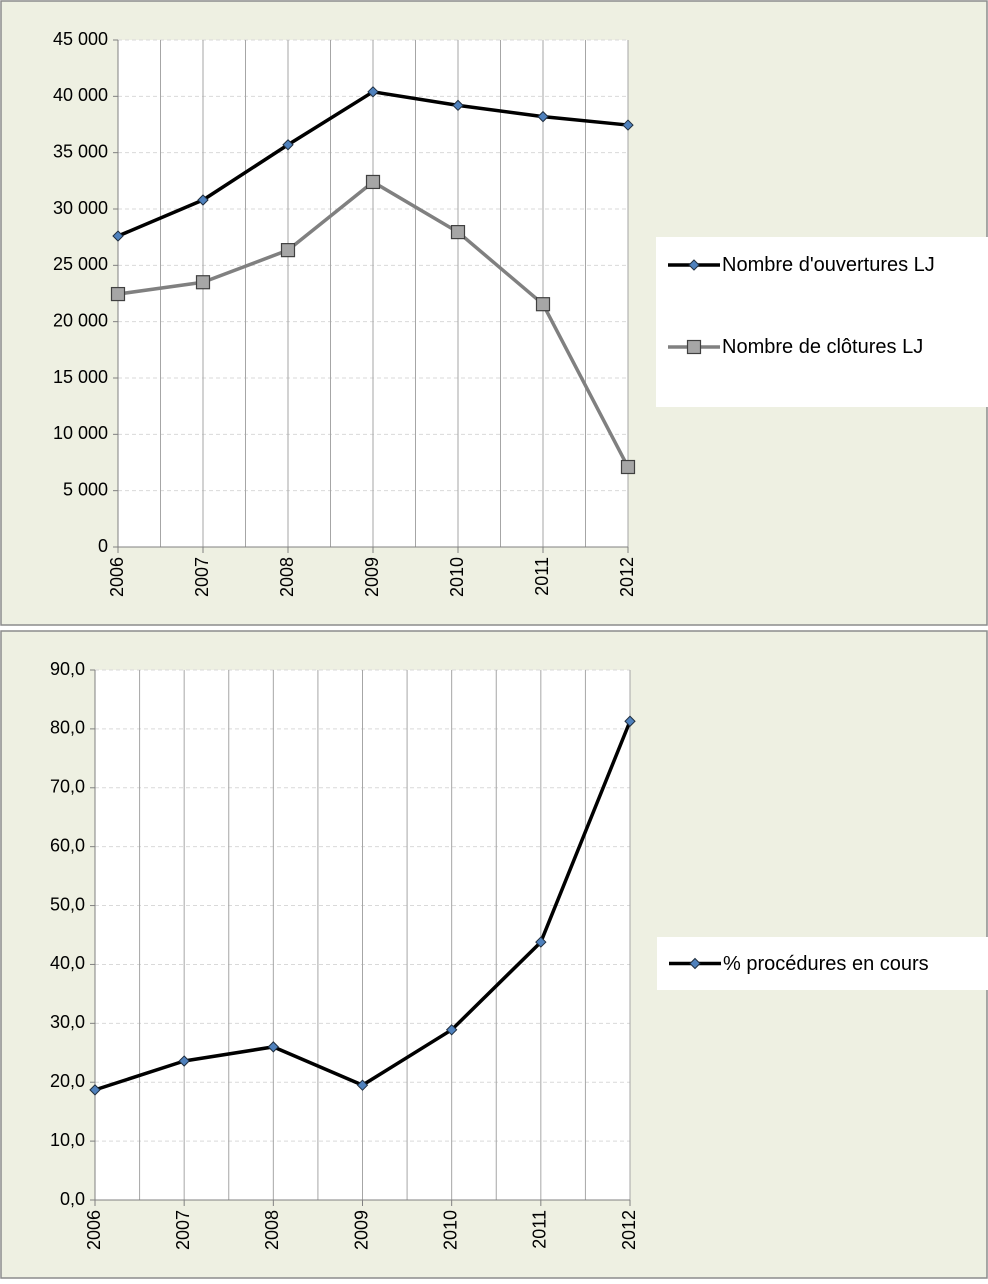  I want to click on y-tick-label: 10,0, so click(67, 1140).